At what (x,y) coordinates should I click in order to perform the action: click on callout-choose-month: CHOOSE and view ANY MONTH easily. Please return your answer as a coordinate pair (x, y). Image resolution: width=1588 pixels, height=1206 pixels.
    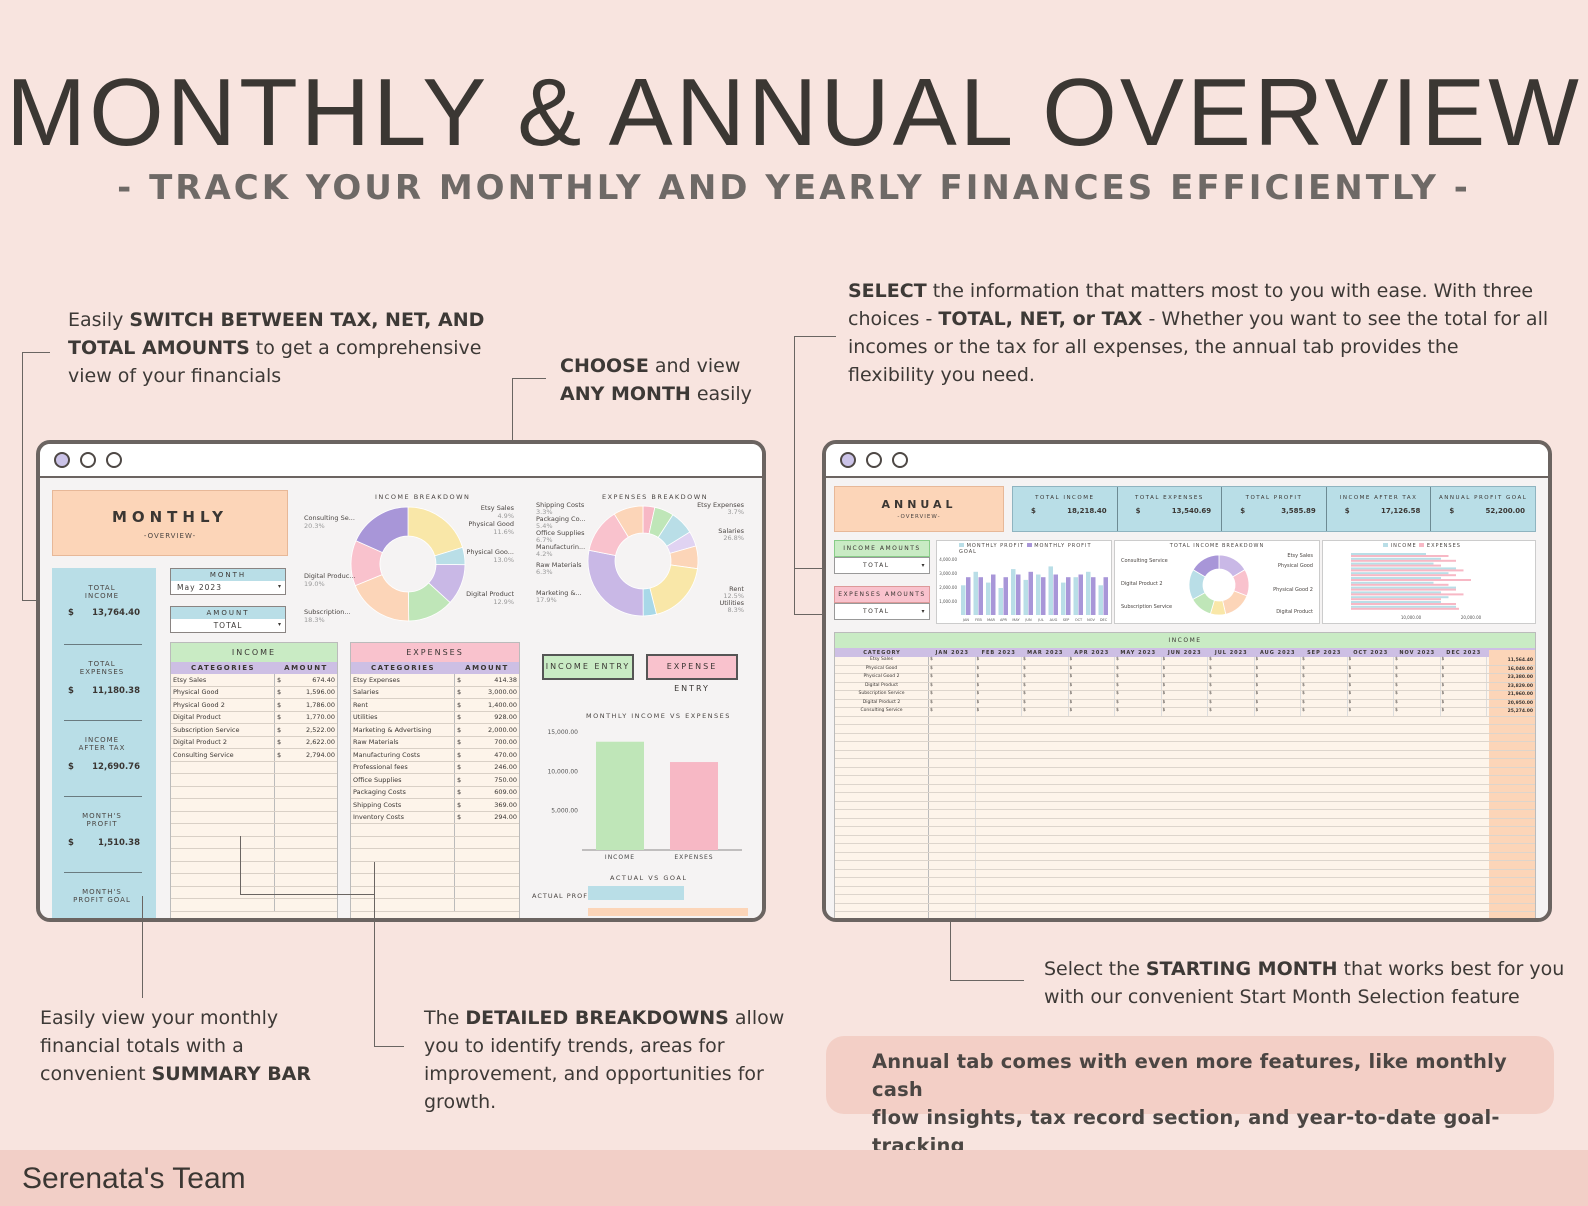
    Looking at the image, I should click on (670, 380).